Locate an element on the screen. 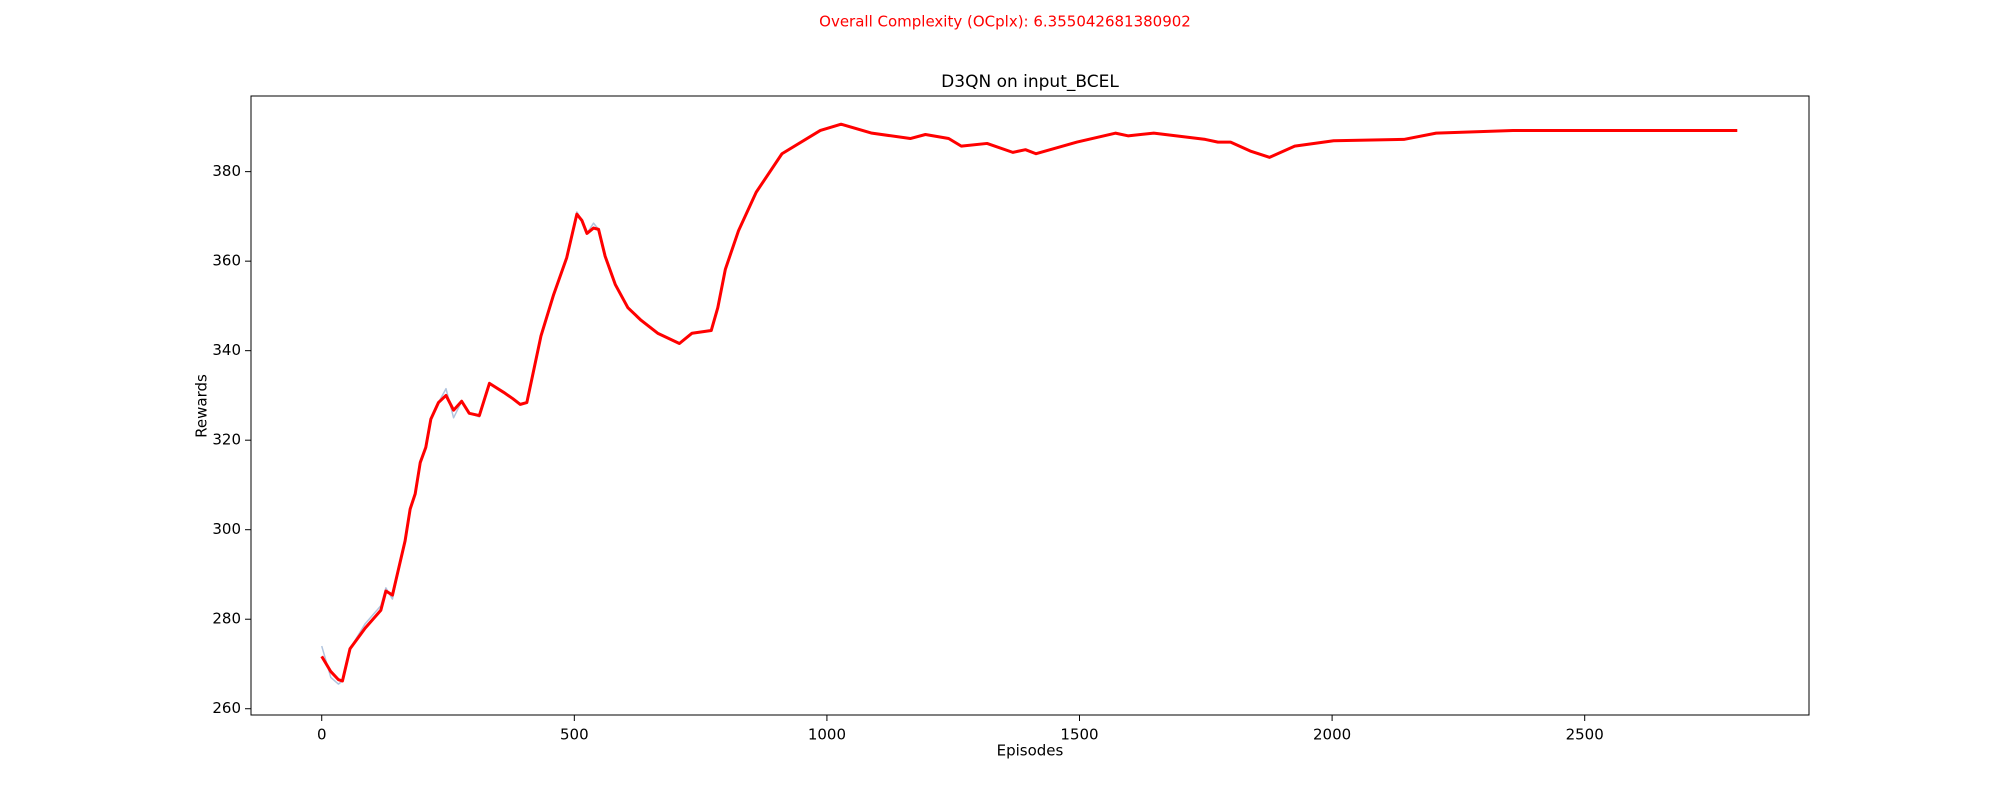 The height and width of the screenshot is (800, 2000). x-tick-label: 2500 is located at coordinates (1585, 735).